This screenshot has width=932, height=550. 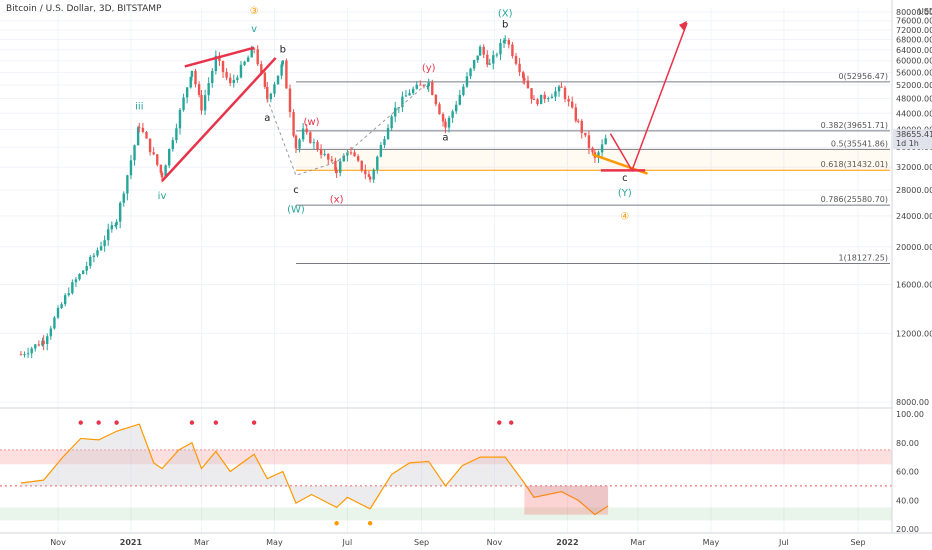 I want to click on projection-path, so click(x=648, y=97).